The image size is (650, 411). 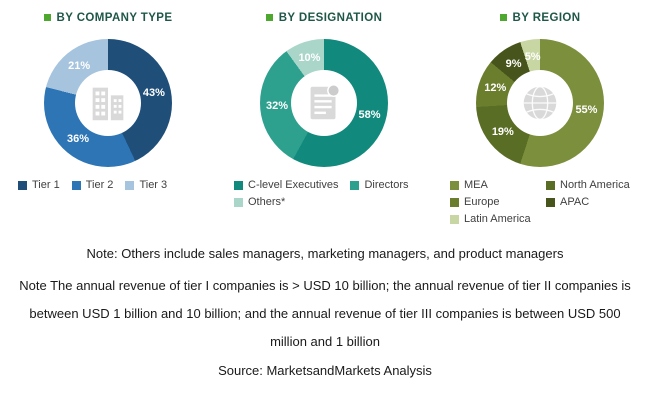 What do you see at coordinates (114, 17) in the screenshot?
I see `chart-title: BY COMPANY TYPE` at bounding box center [114, 17].